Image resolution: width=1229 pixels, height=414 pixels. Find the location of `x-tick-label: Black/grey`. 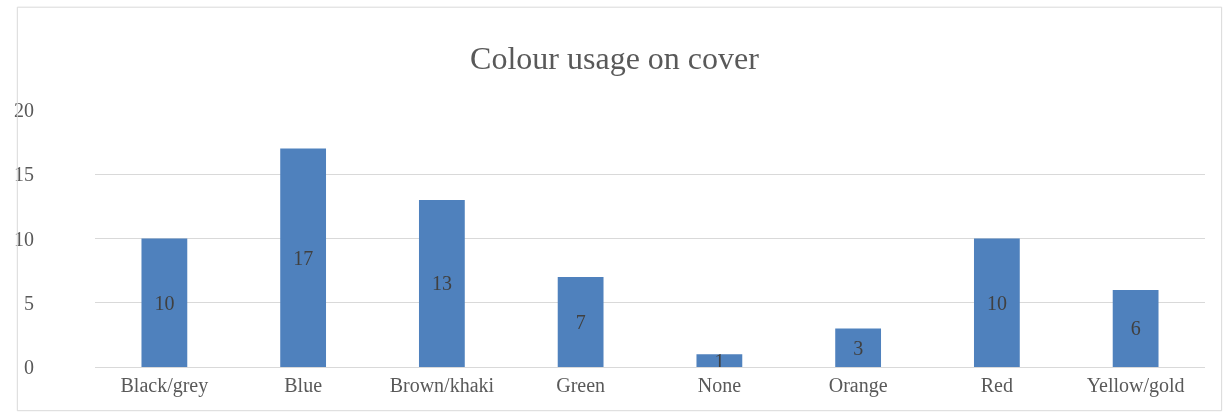

x-tick-label: Black/grey is located at coordinates (164, 385).